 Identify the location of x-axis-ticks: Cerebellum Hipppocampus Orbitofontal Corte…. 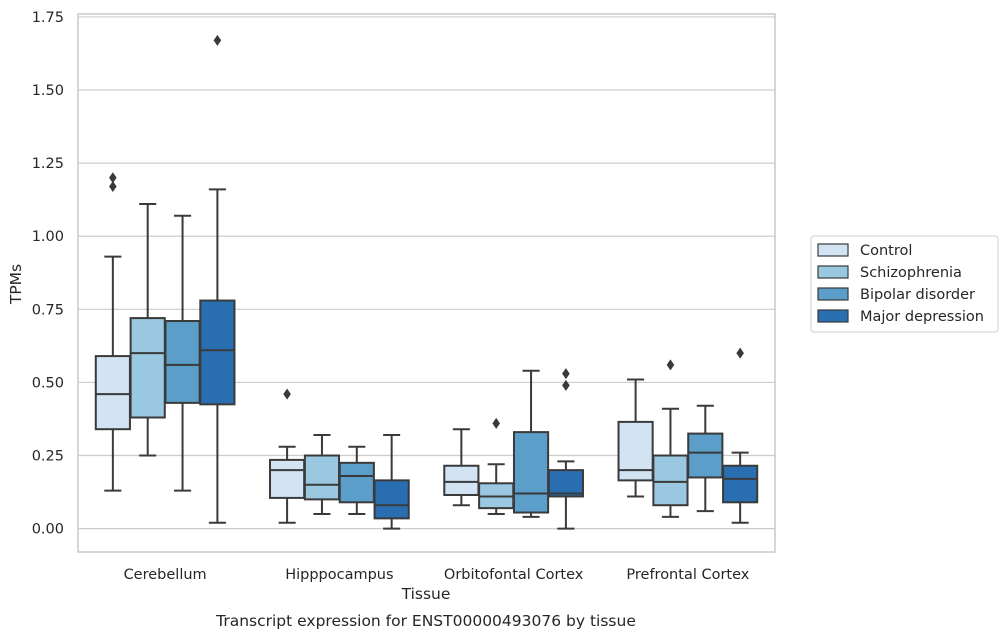
(437, 575).